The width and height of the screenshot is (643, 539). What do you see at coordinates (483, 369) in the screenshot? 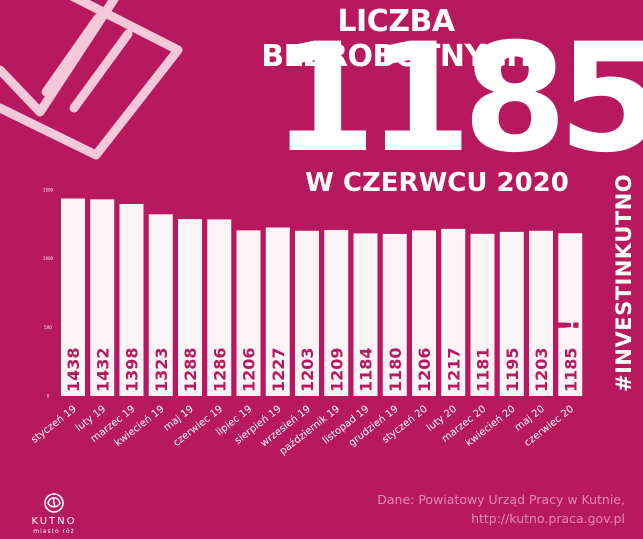
I see `value-label: 1181` at bounding box center [483, 369].